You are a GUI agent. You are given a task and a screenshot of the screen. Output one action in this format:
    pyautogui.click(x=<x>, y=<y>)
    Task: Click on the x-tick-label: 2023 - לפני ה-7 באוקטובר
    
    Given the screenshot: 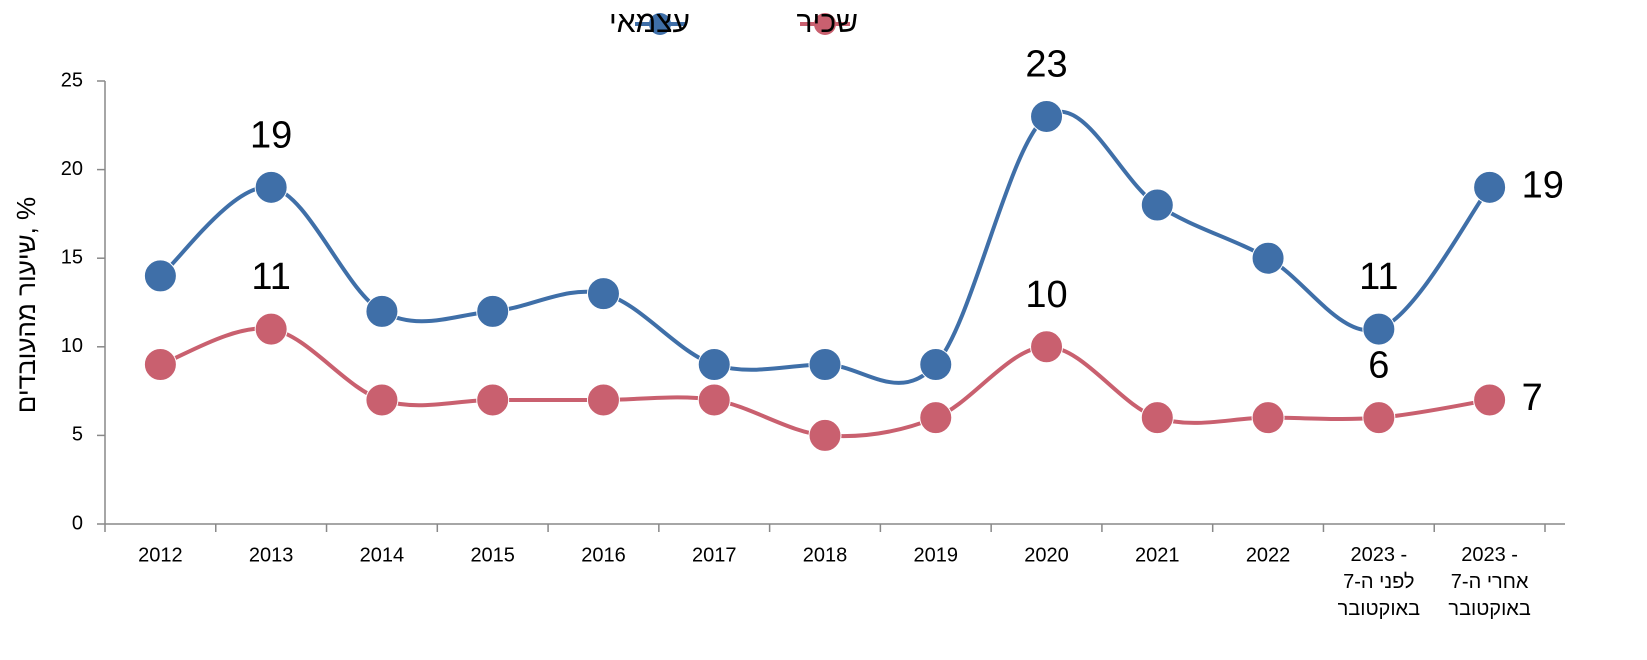 What is the action you would take?
    pyautogui.click(x=1379, y=582)
    